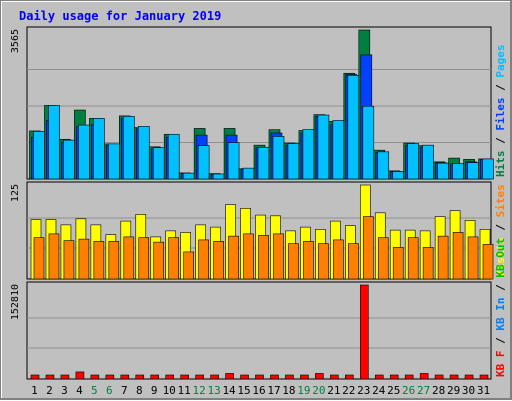 The image size is (512, 401). Describe the element at coordinates (109, 390) in the screenshot. I see `x-tick-day-6: 6` at that location.